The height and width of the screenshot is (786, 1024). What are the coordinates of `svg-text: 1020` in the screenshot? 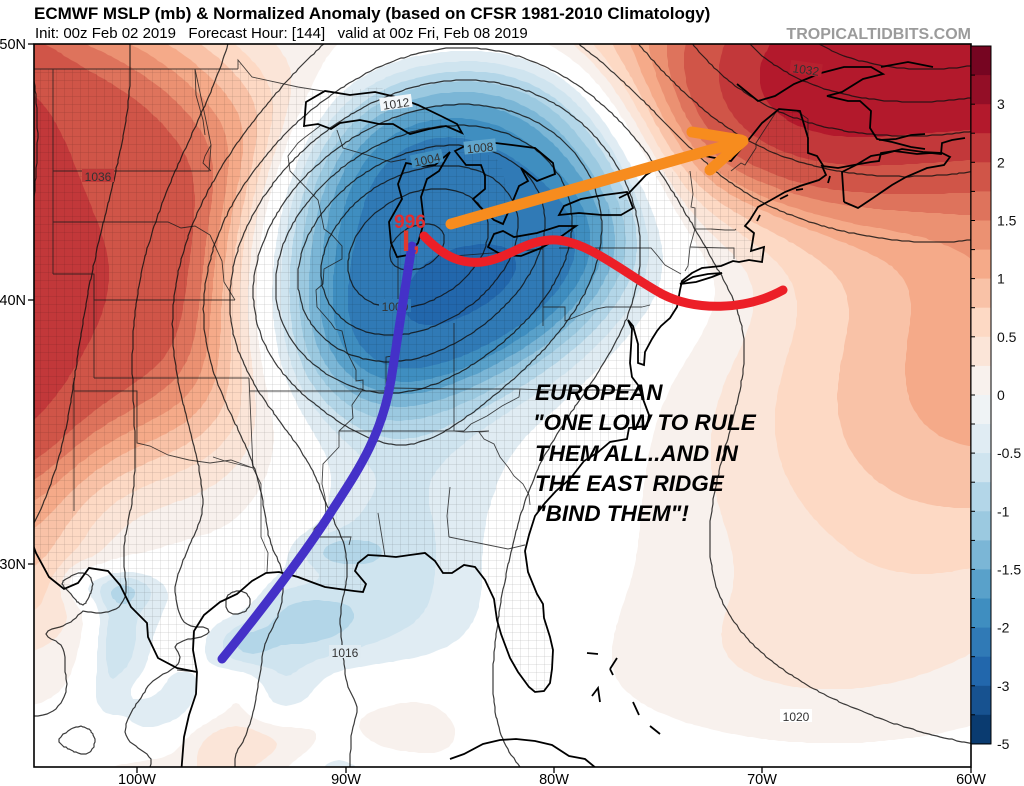 It's located at (796, 717).